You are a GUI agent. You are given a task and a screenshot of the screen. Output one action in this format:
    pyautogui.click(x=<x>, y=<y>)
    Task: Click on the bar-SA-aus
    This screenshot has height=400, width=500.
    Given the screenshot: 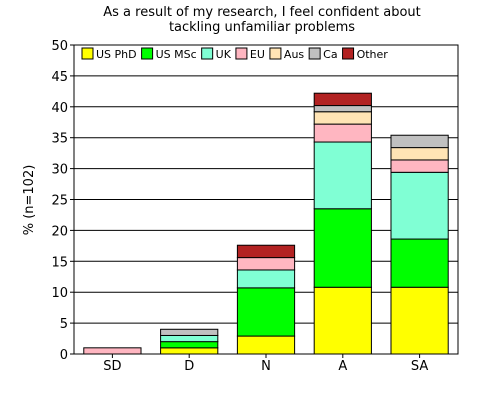 What is the action you would take?
    pyautogui.click(x=419, y=154)
    